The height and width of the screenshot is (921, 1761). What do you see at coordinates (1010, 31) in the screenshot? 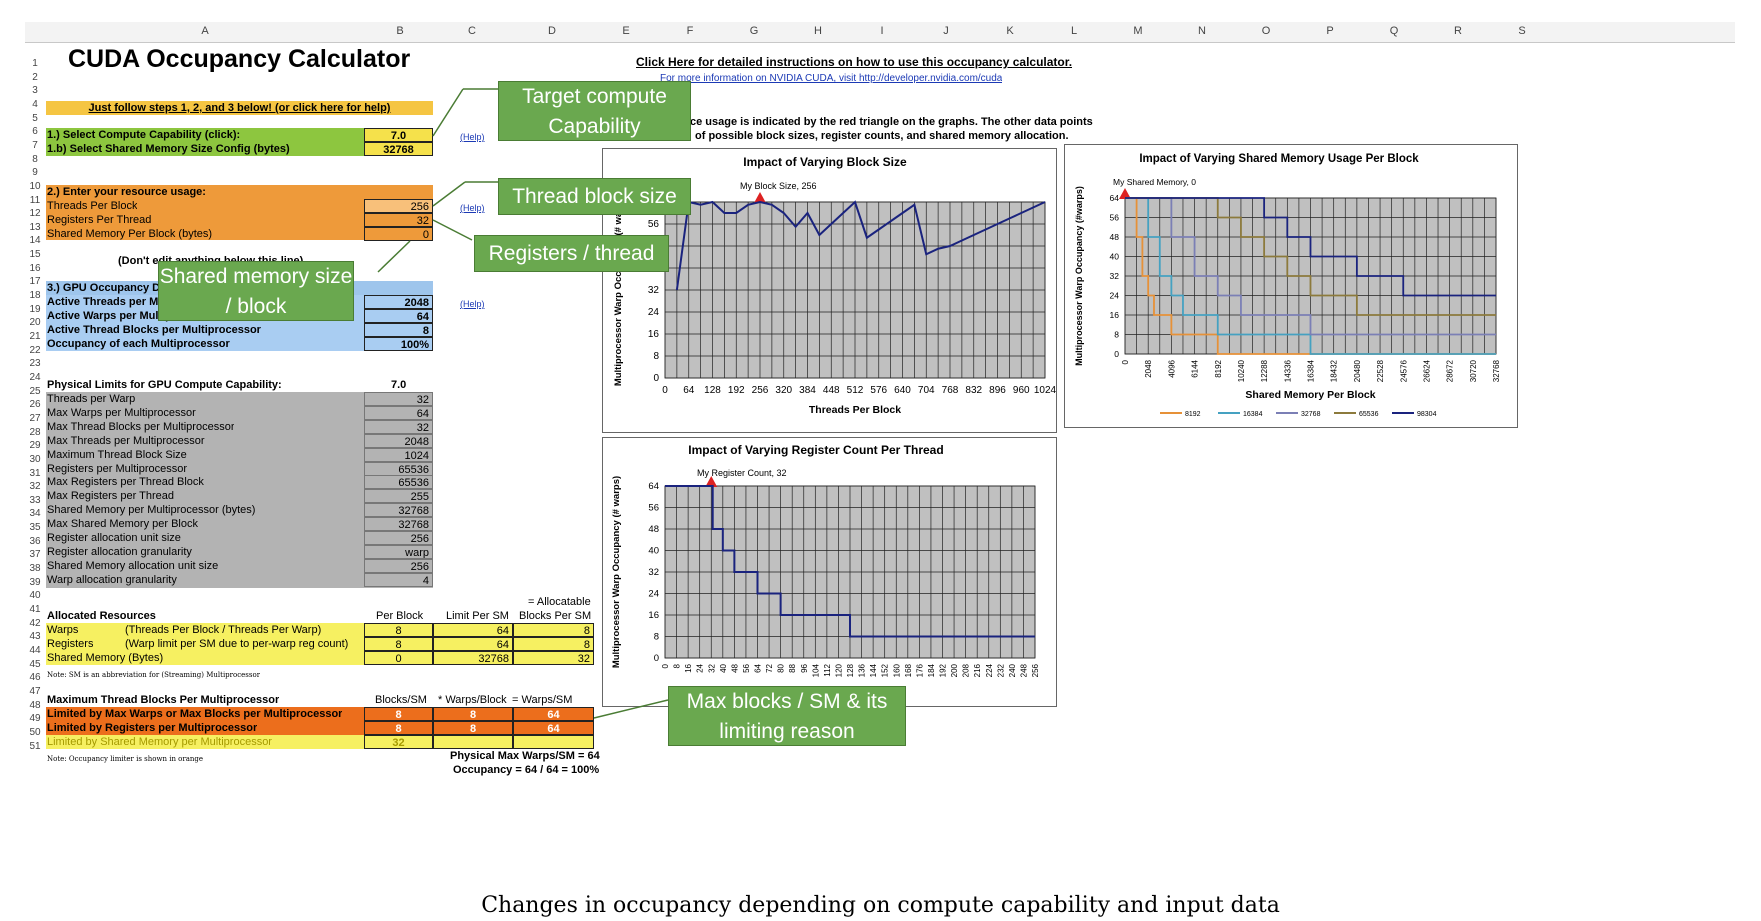
I see `column-header-k: K` at bounding box center [1010, 31].